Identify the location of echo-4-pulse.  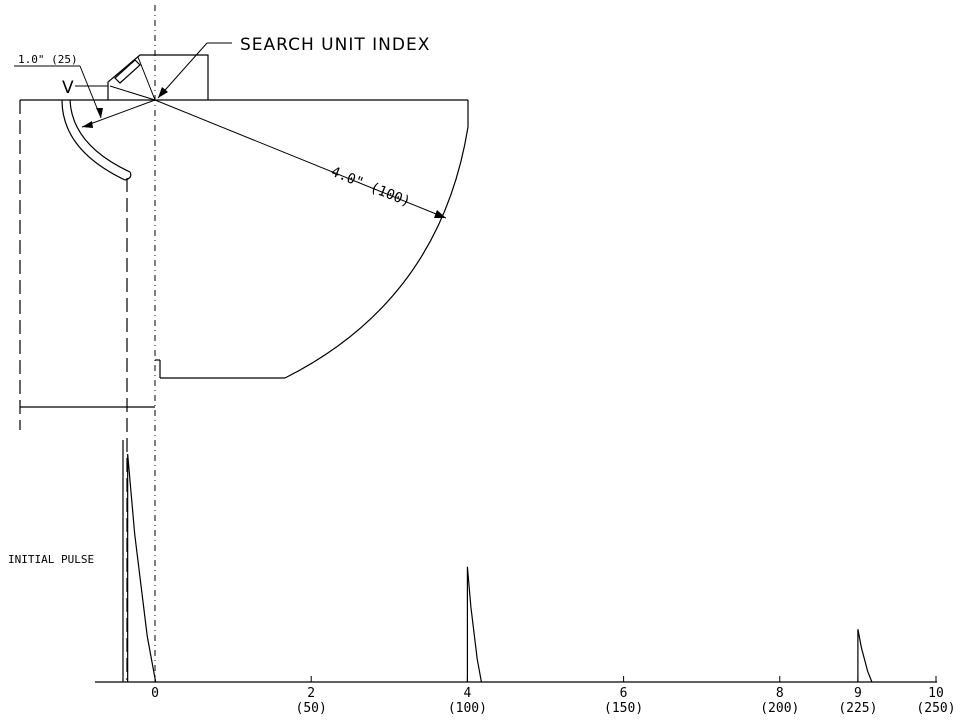
(474, 624).